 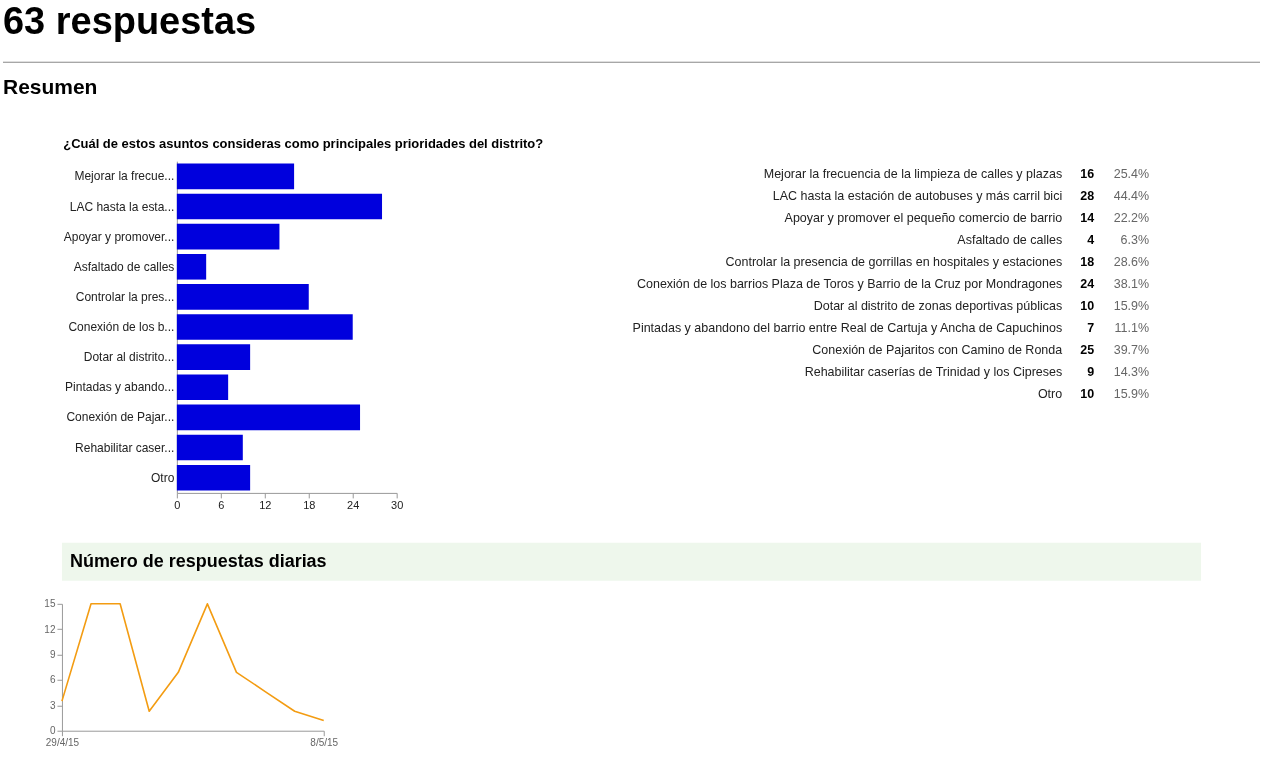 I want to click on text: Resumen, so click(x=50, y=87).